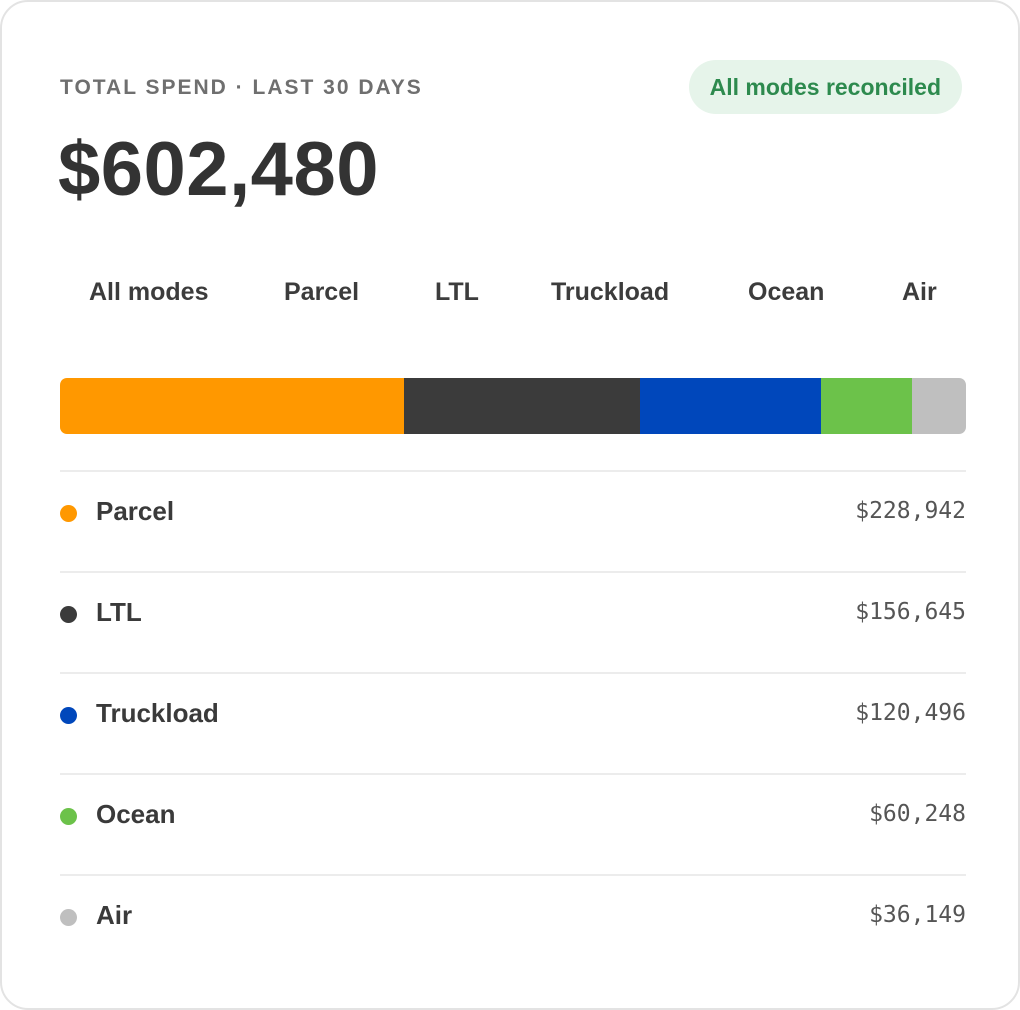 The width and height of the screenshot is (1020, 1010). Describe the element at coordinates (241, 87) in the screenshot. I see `card-eyebrow: TOTAL SPEND · LAST 30 DAYS` at that location.